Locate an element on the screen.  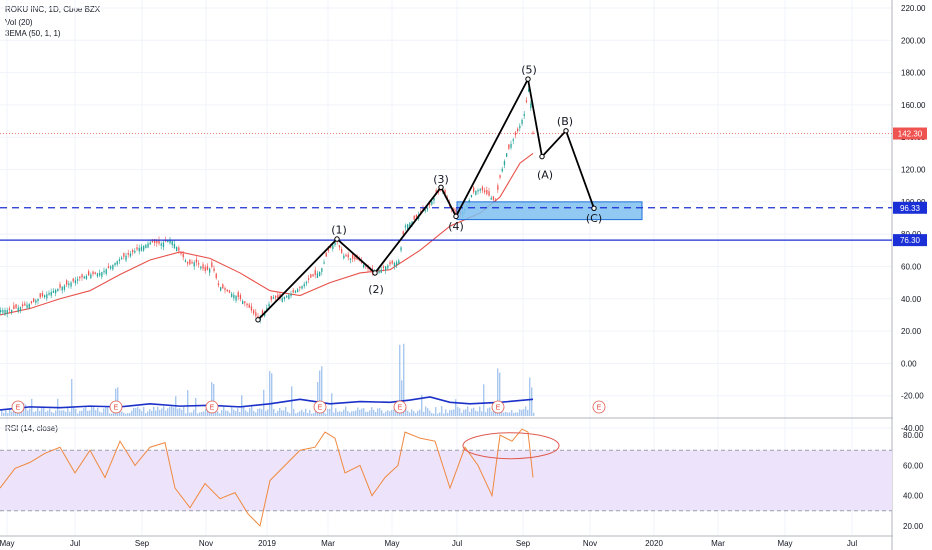
rsi-tick-label: 20.00 is located at coordinates (913, 526).